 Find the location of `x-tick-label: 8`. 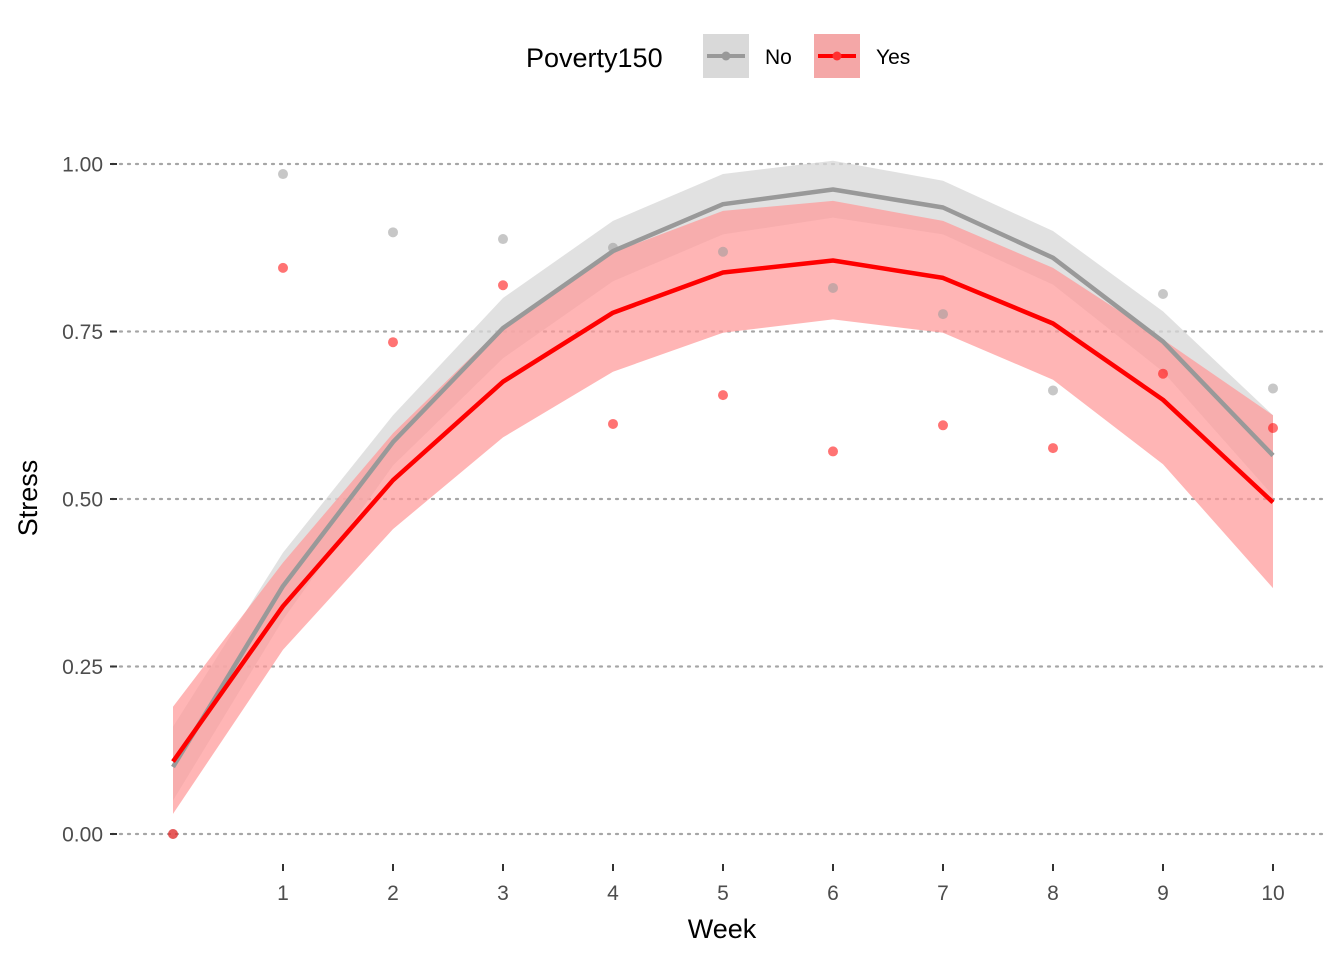

x-tick-label: 8 is located at coordinates (1053, 893).